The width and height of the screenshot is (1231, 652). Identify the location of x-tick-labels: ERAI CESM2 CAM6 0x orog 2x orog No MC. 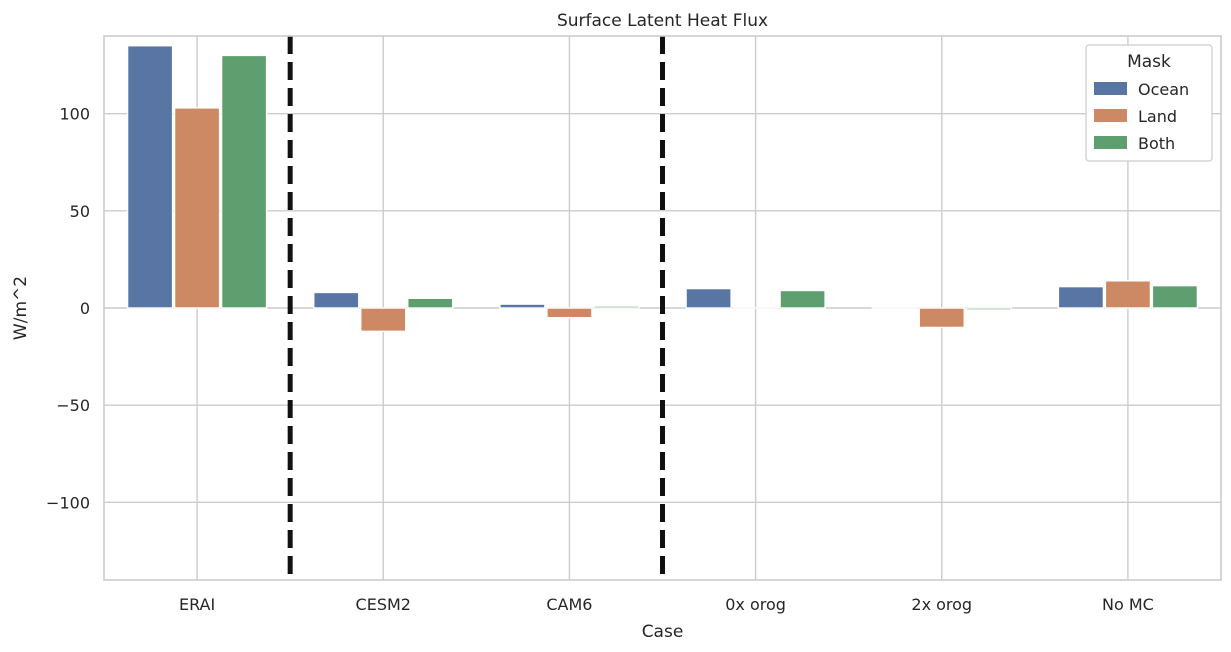
(666, 604).